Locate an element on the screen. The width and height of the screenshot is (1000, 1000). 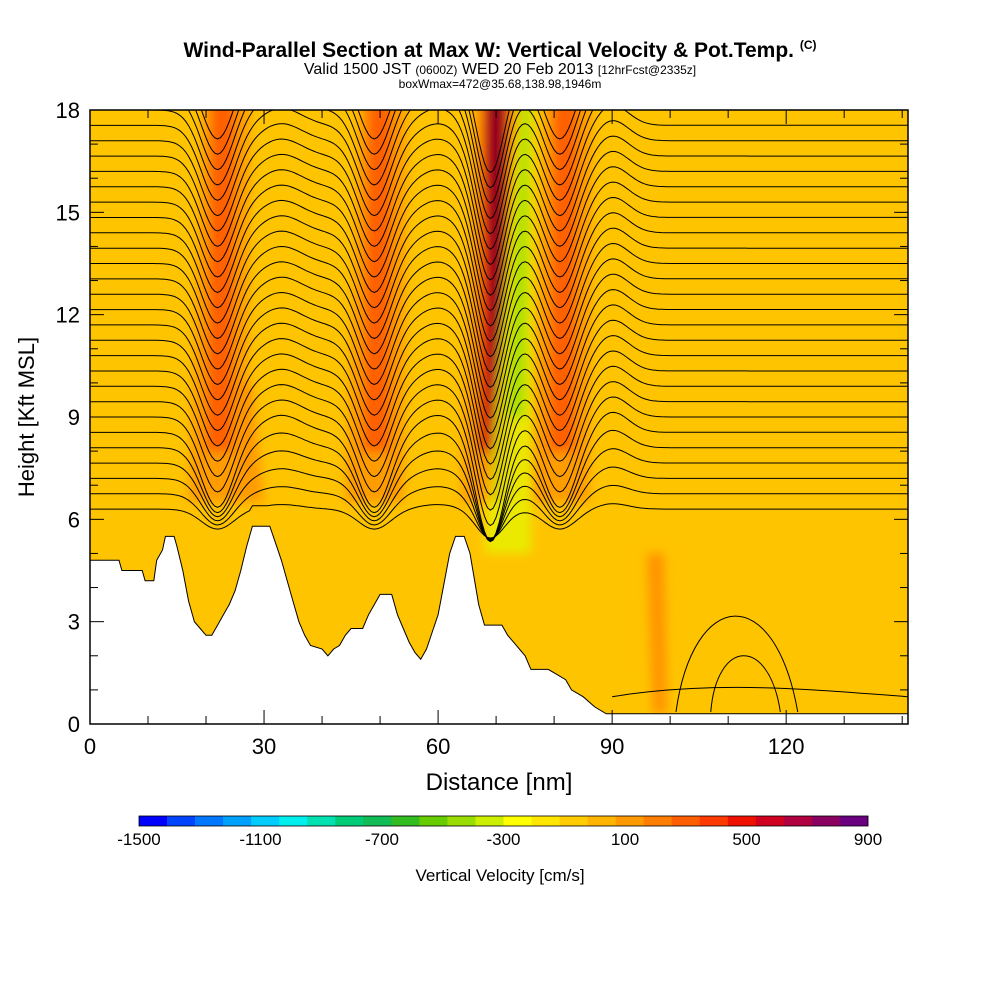
copyright-mark: (C) is located at coordinates (808, 45).